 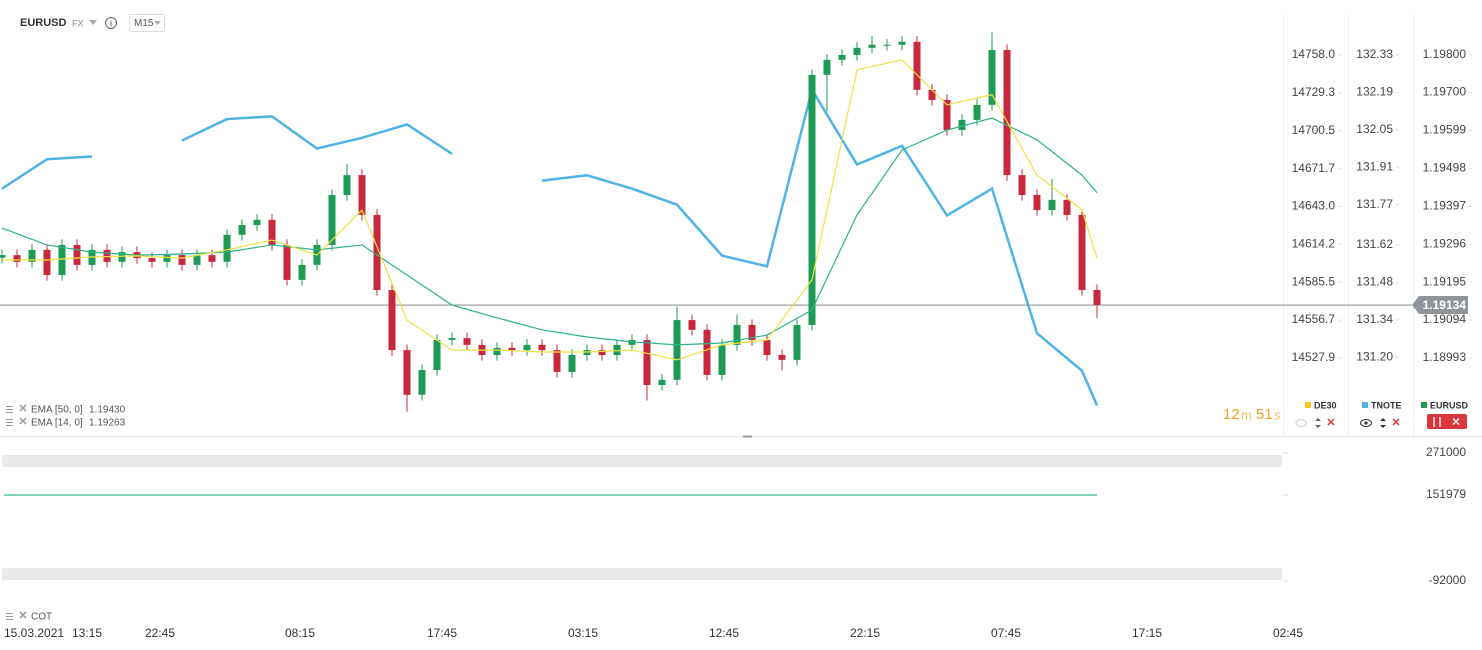 What do you see at coordinates (1374, 282) in the screenshot?
I see `y-tick-label: 131.48` at bounding box center [1374, 282].